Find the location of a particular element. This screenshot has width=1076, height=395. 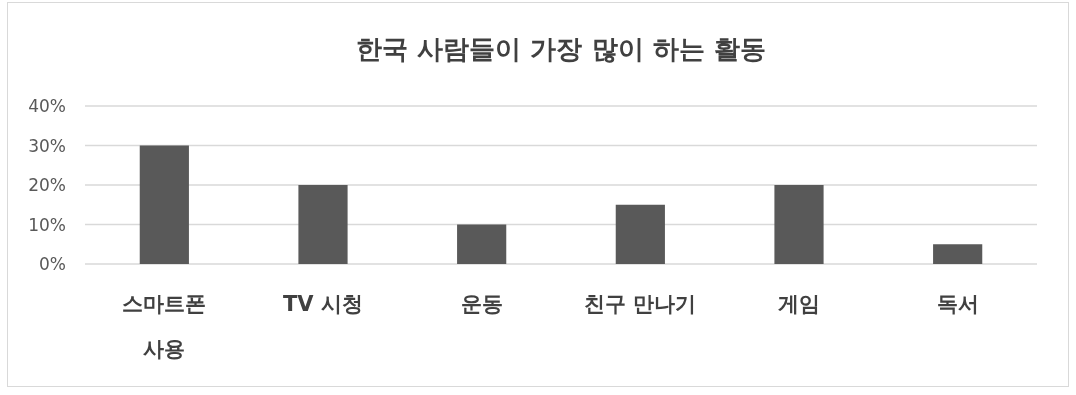

y-tick-label: 0% is located at coordinates (52, 264).